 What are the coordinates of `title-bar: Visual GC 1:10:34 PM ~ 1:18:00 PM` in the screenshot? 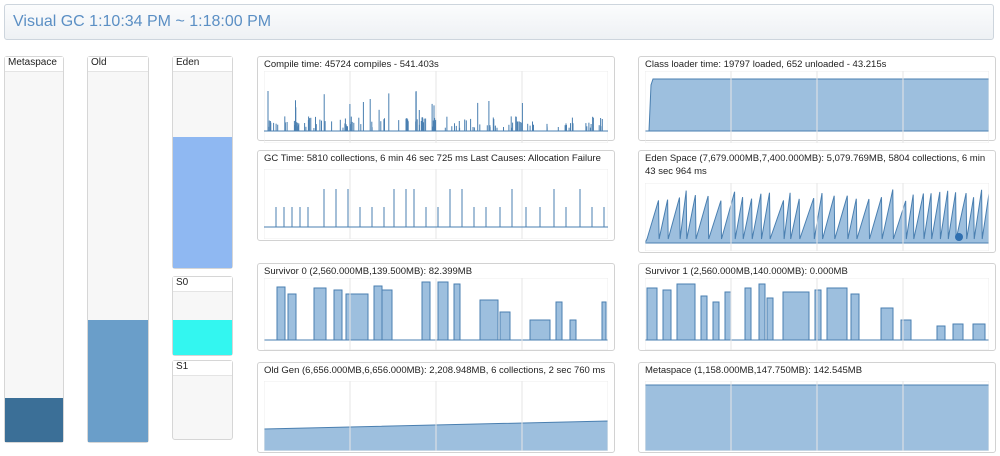 It's located at (499, 22).